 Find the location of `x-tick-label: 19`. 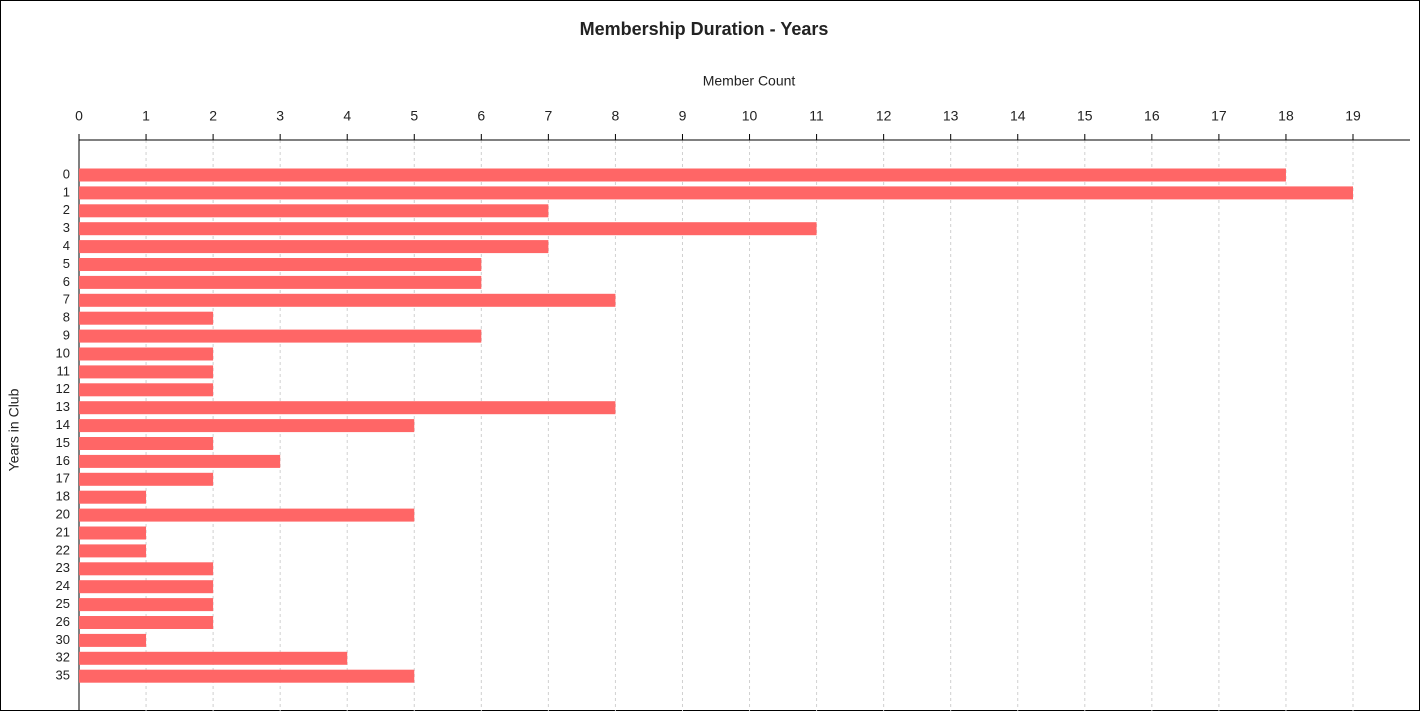

x-tick-label: 19 is located at coordinates (1353, 116).